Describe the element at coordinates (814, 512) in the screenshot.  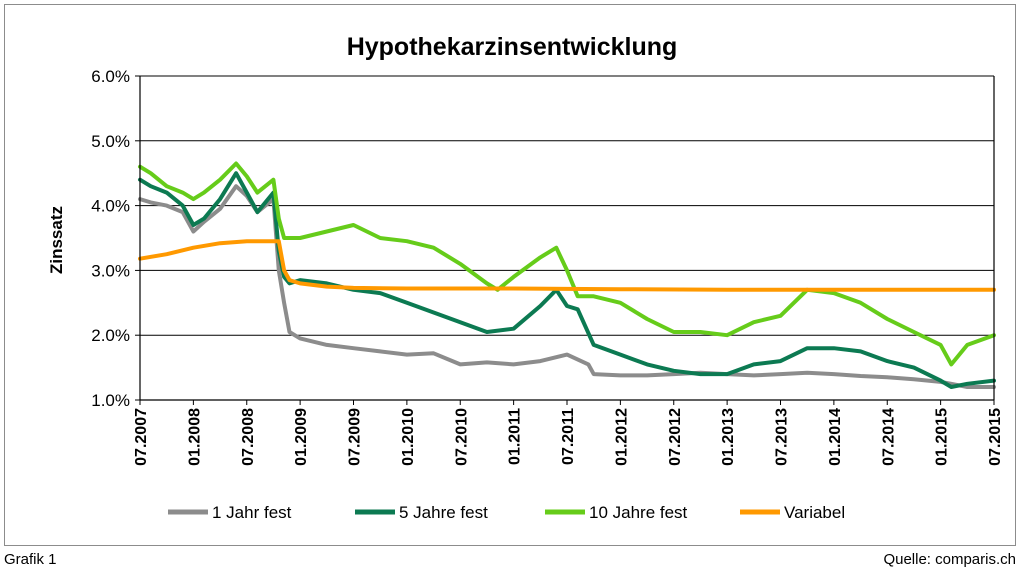
I see `legend-label: Variabel` at that location.